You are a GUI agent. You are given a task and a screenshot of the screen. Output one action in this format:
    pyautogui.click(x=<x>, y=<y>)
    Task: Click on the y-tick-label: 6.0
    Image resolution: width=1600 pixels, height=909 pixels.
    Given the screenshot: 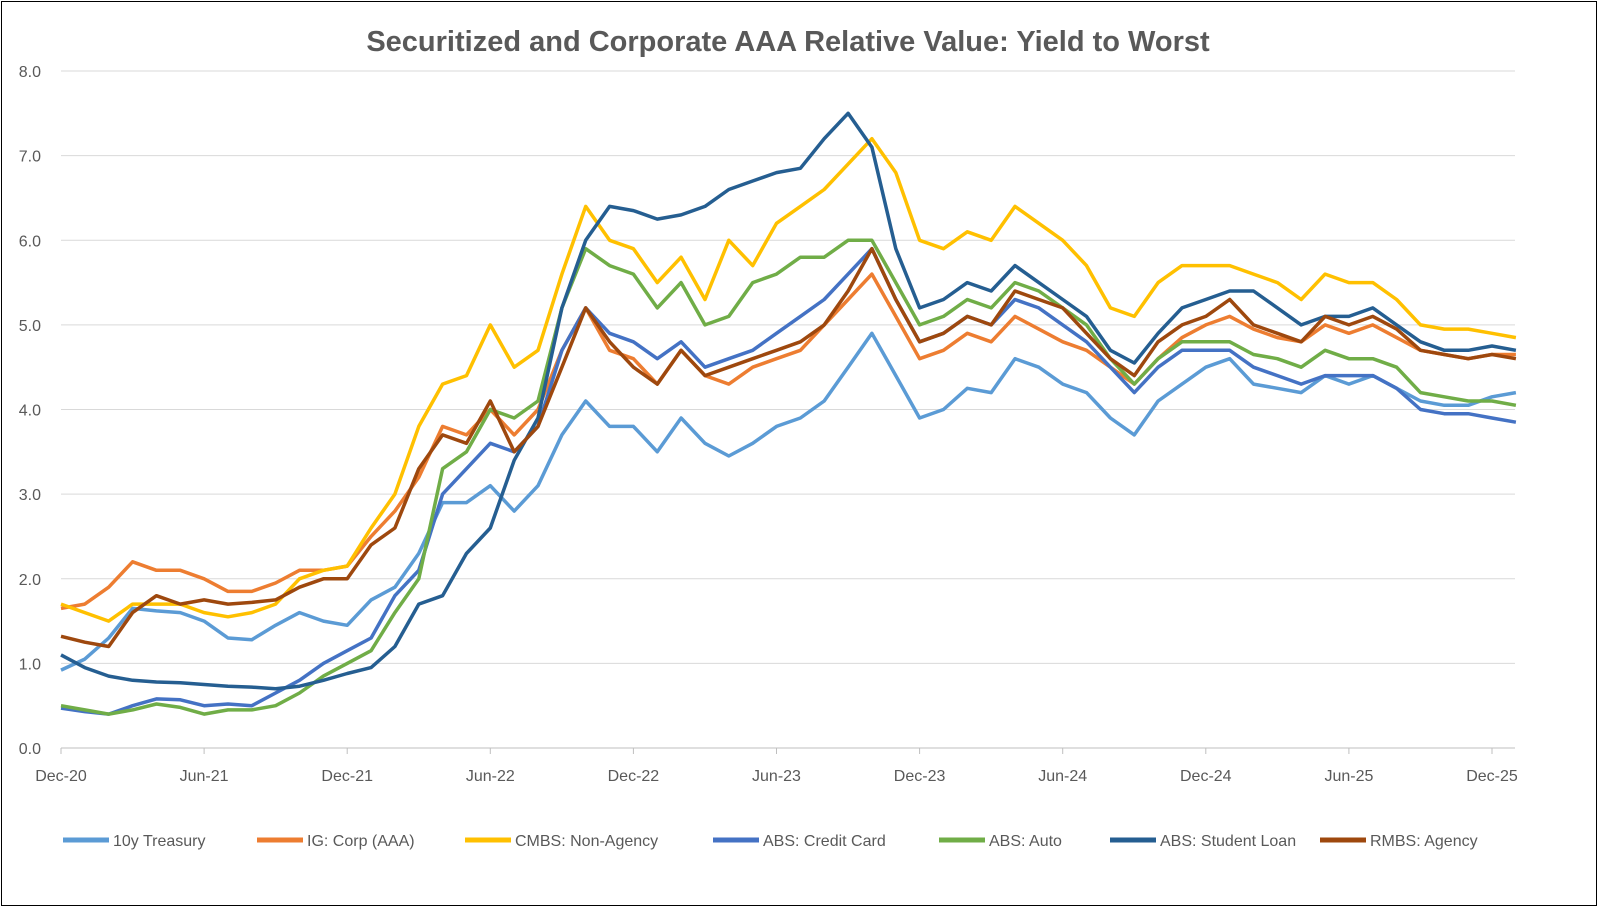 What is the action you would take?
    pyautogui.click(x=30, y=241)
    